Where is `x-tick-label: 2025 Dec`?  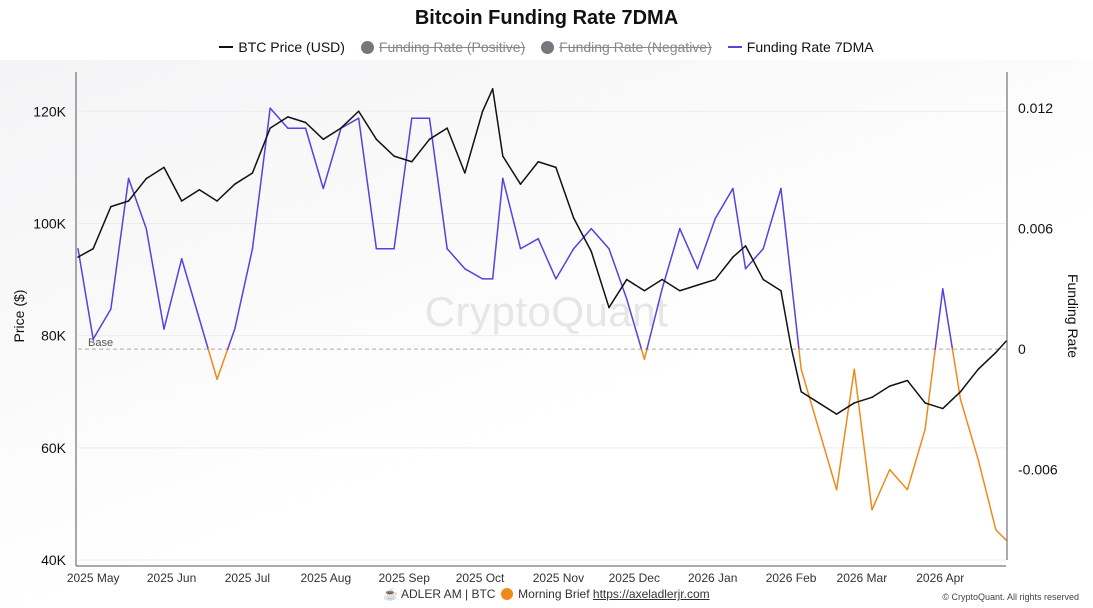 x-tick-label: 2025 Dec is located at coordinates (634, 578).